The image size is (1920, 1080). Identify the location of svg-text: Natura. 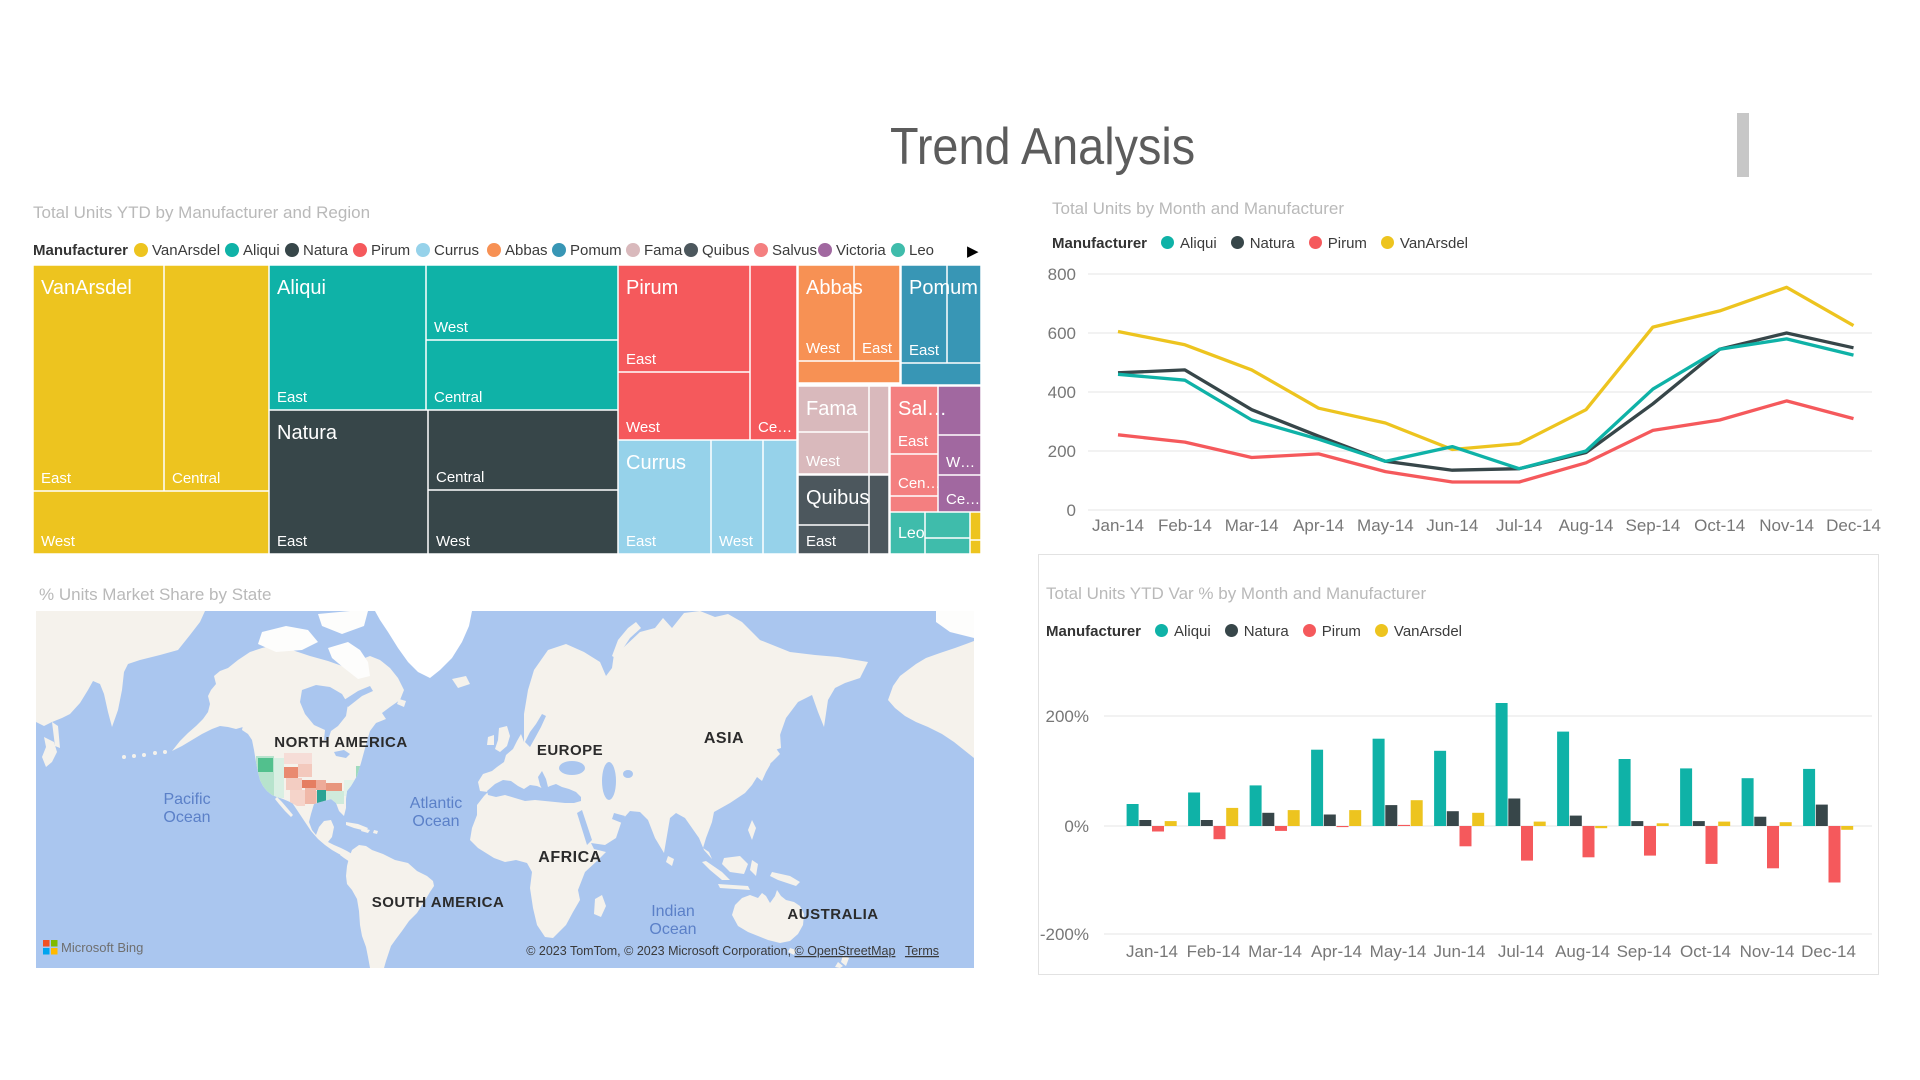
(307, 433).